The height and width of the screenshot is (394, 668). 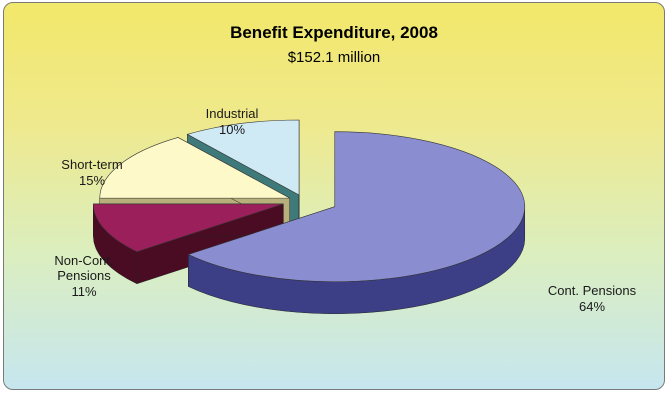 I want to click on slice-value-label: 15%, so click(x=92, y=180).